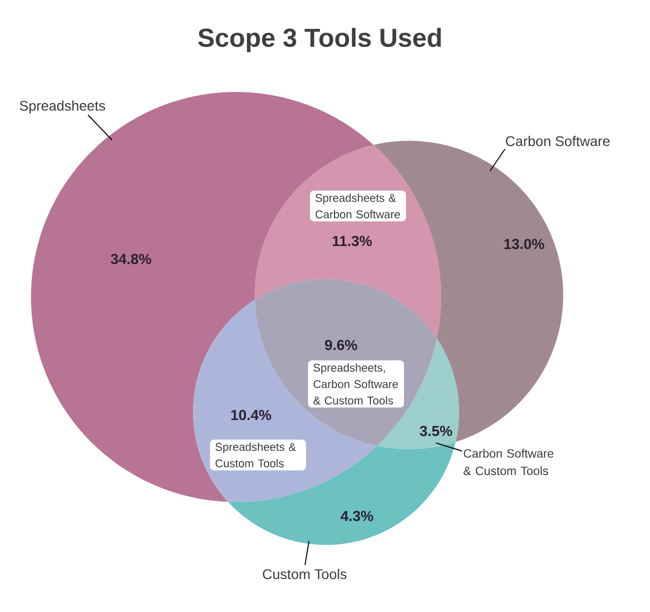  Describe the element at coordinates (304, 574) in the screenshot. I see `category-label: Custom Tools` at that location.